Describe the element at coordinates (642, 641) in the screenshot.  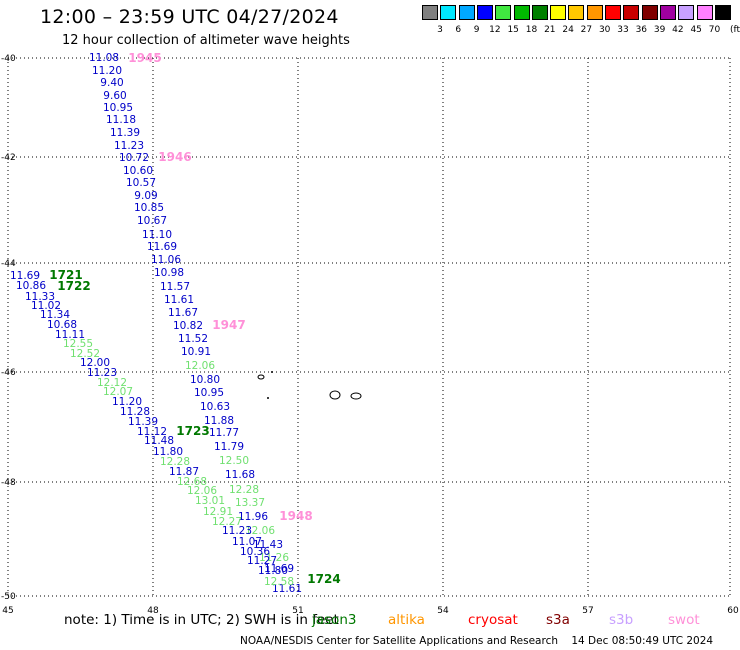
I see `generated-timestamp: 14 Dec 08:50:49 UTC 2024` at that location.